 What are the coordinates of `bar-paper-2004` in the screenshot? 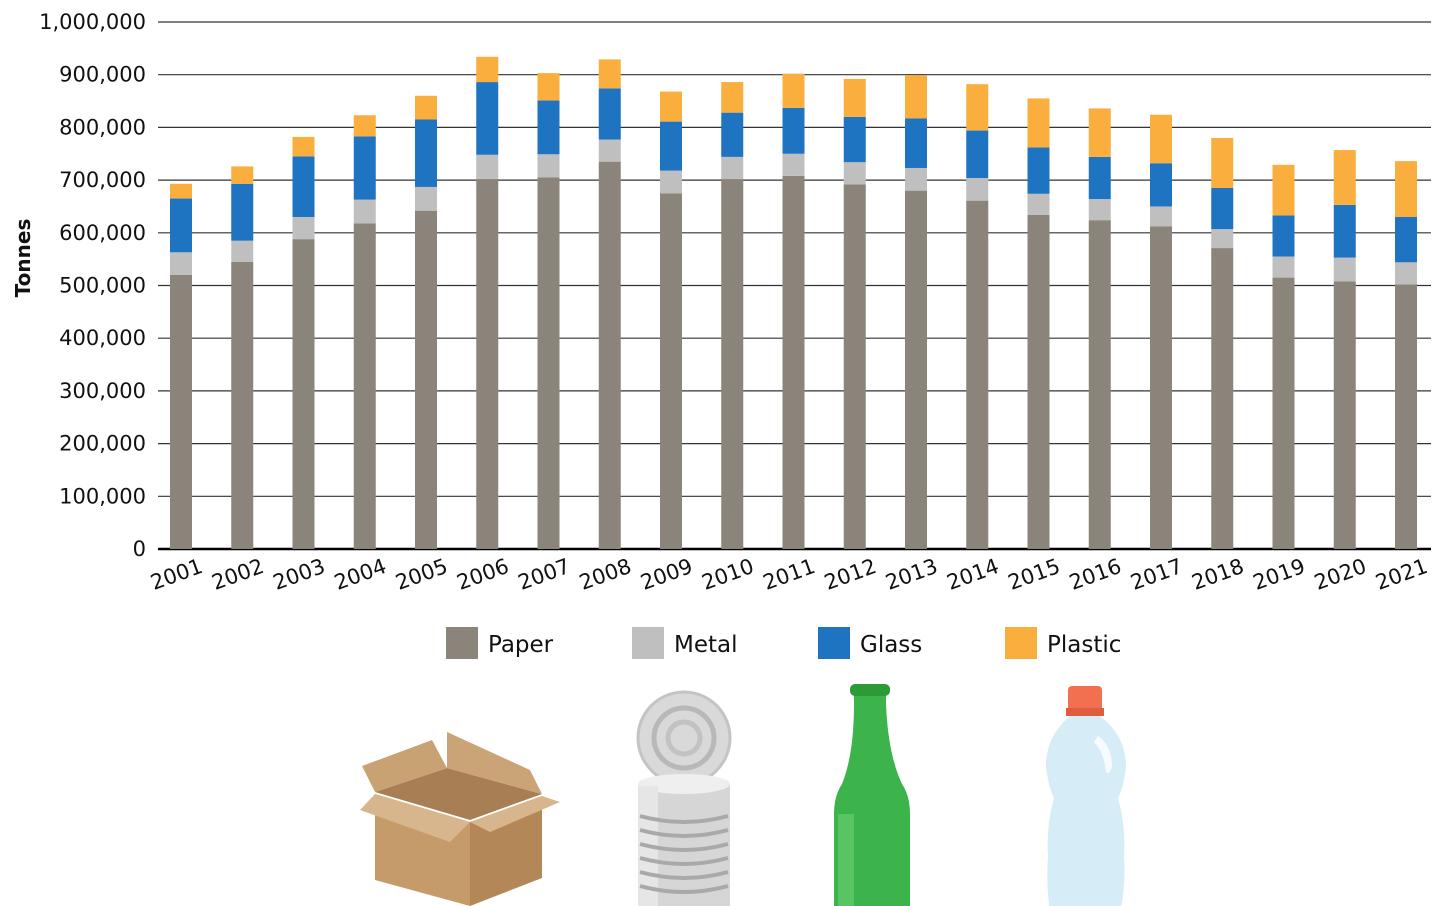 It's located at (364, 386).